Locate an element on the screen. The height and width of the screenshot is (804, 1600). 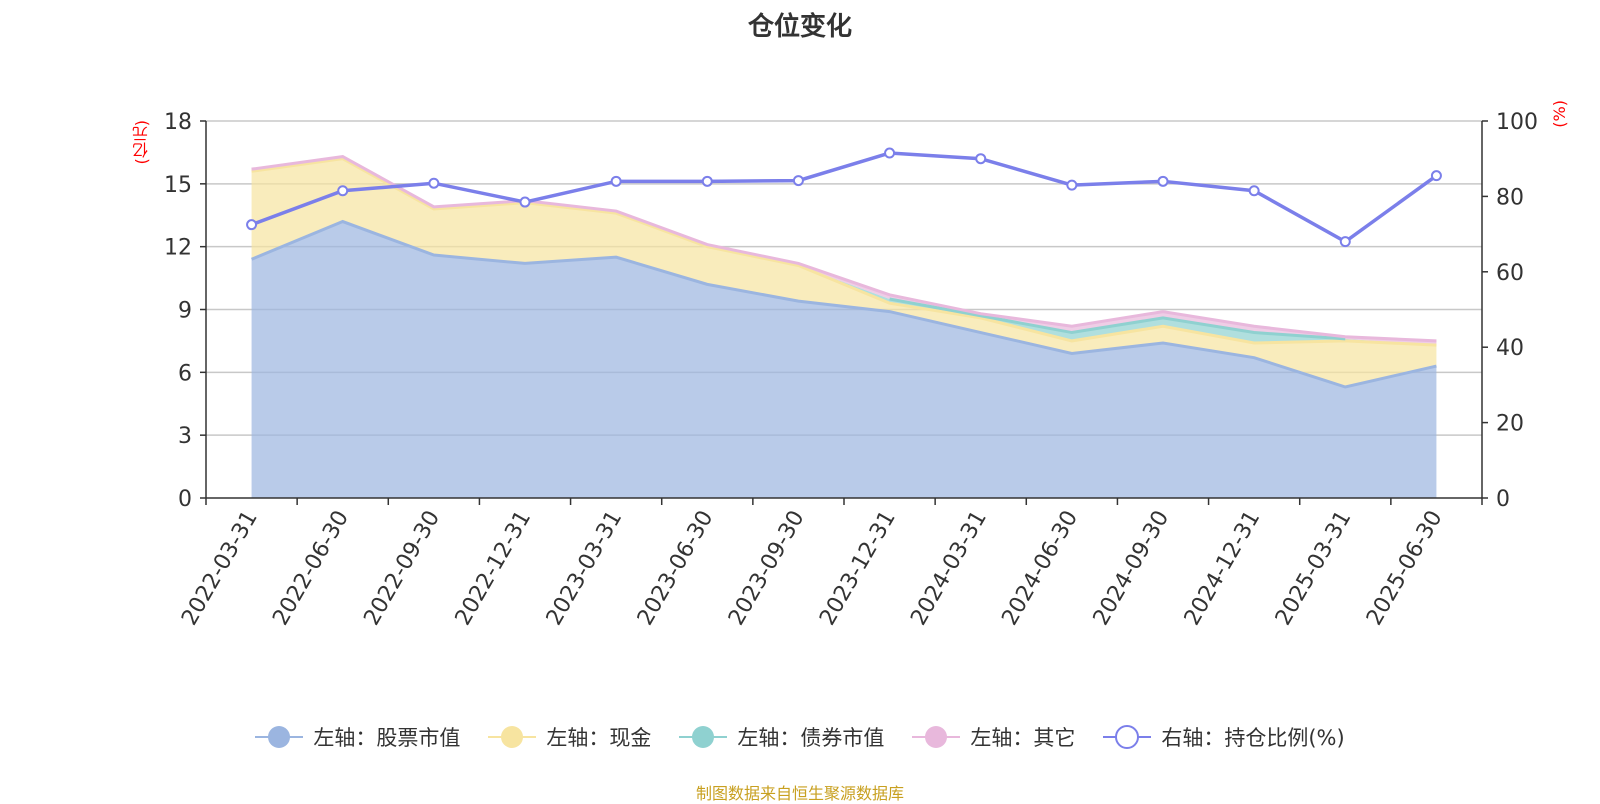
x-axis-tick-label: 2025-06-30 is located at coordinates (1405, 568).